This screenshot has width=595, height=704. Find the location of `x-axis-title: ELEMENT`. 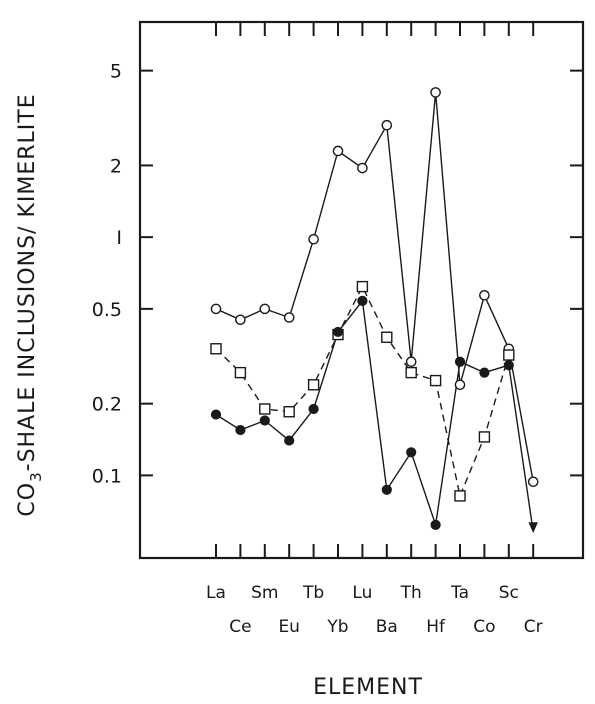

x-axis-title: ELEMENT is located at coordinates (368, 687).